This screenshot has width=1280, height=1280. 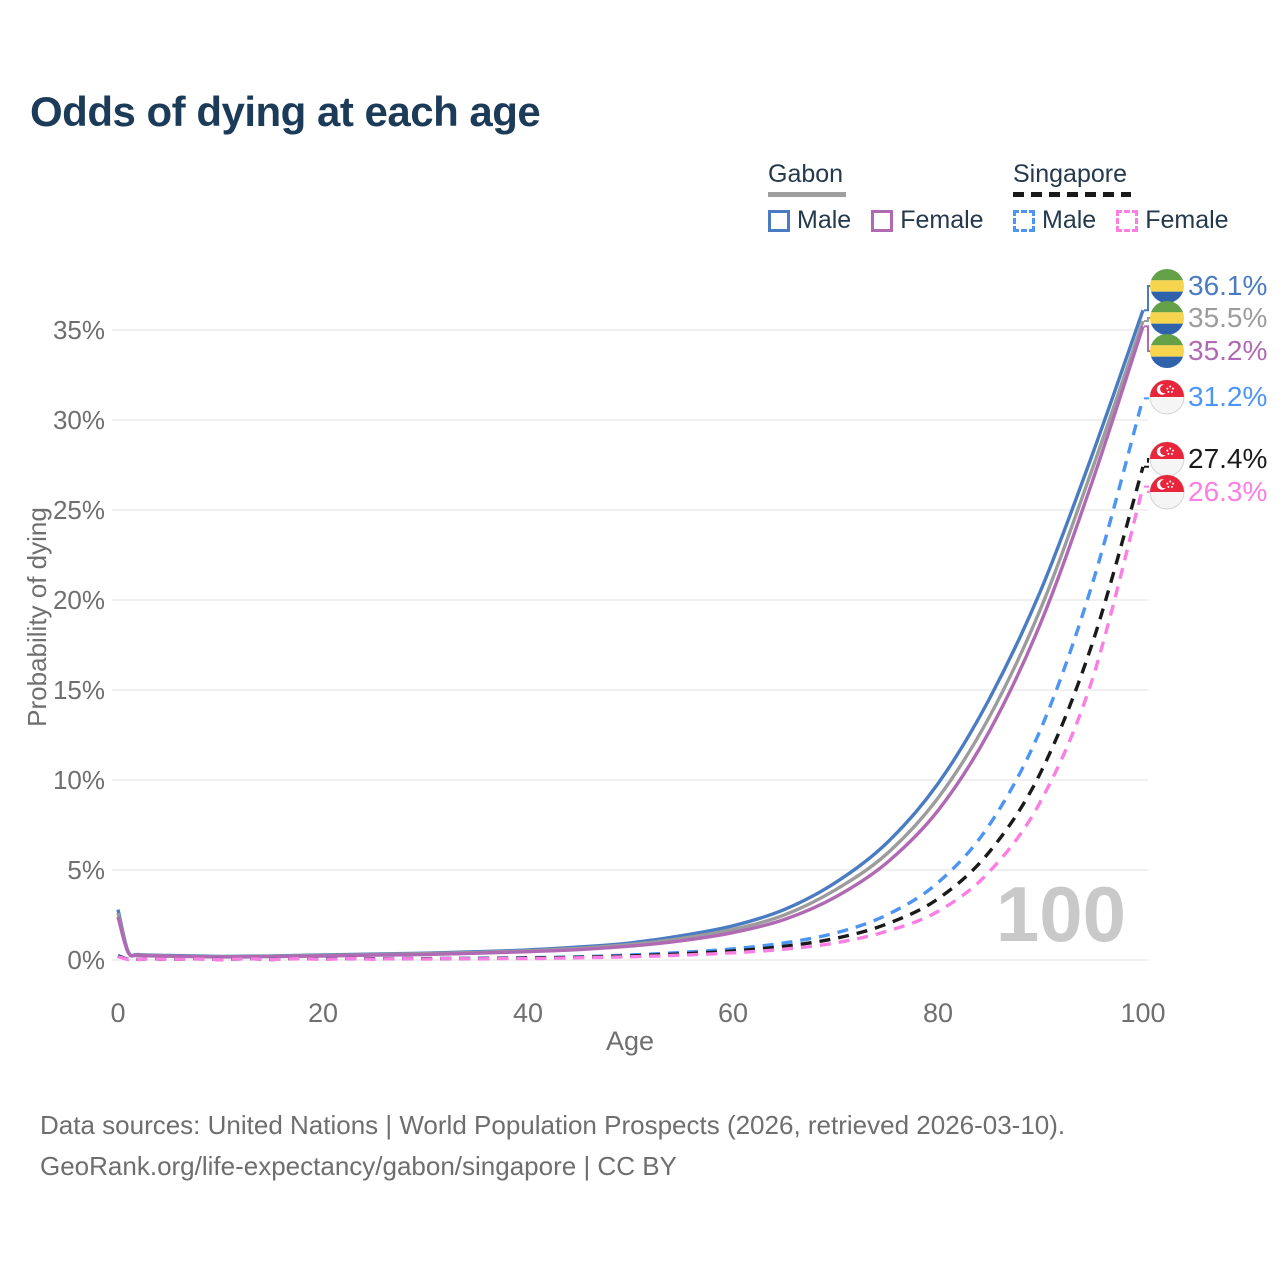 What do you see at coordinates (79, 600) in the screenshot?
I see `y-tick-label: 20%` at bounding box center [79, 600].